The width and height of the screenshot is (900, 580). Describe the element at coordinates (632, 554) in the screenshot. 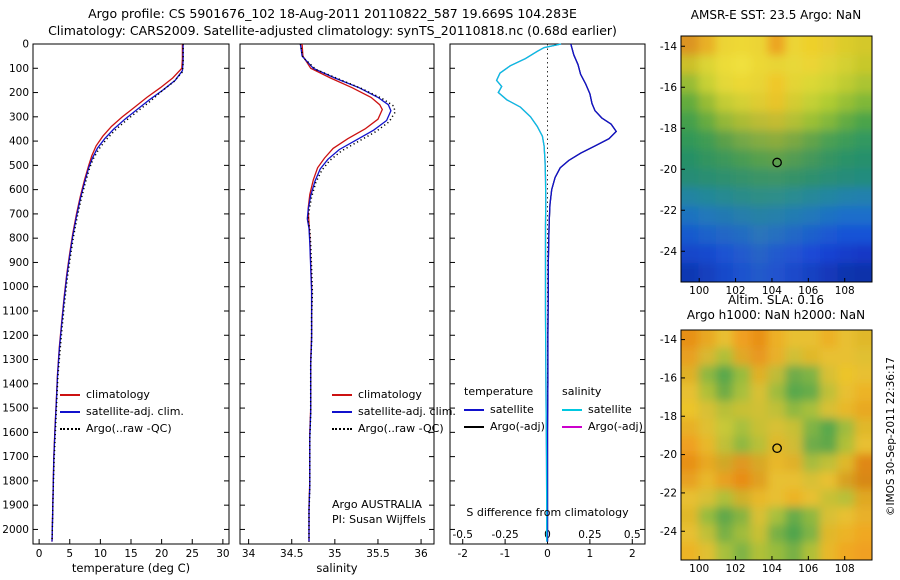

I see `tick-label: 2` at that location.